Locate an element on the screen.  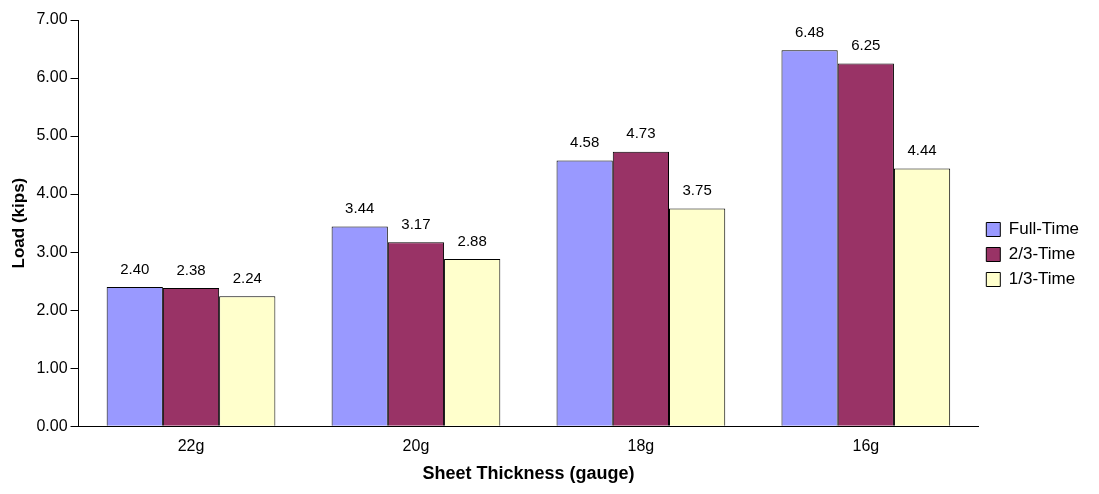
legend-label: Full-Time is located at coordinates (1043, 229).